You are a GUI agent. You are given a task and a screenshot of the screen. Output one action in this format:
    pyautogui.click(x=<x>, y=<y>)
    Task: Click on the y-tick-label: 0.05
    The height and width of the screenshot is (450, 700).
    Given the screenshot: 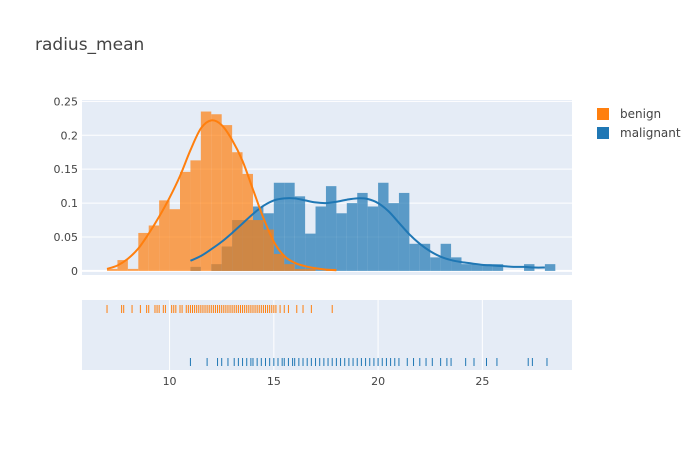 What is the action you would take?
    pyautogui.click(x=66, y=237)
    